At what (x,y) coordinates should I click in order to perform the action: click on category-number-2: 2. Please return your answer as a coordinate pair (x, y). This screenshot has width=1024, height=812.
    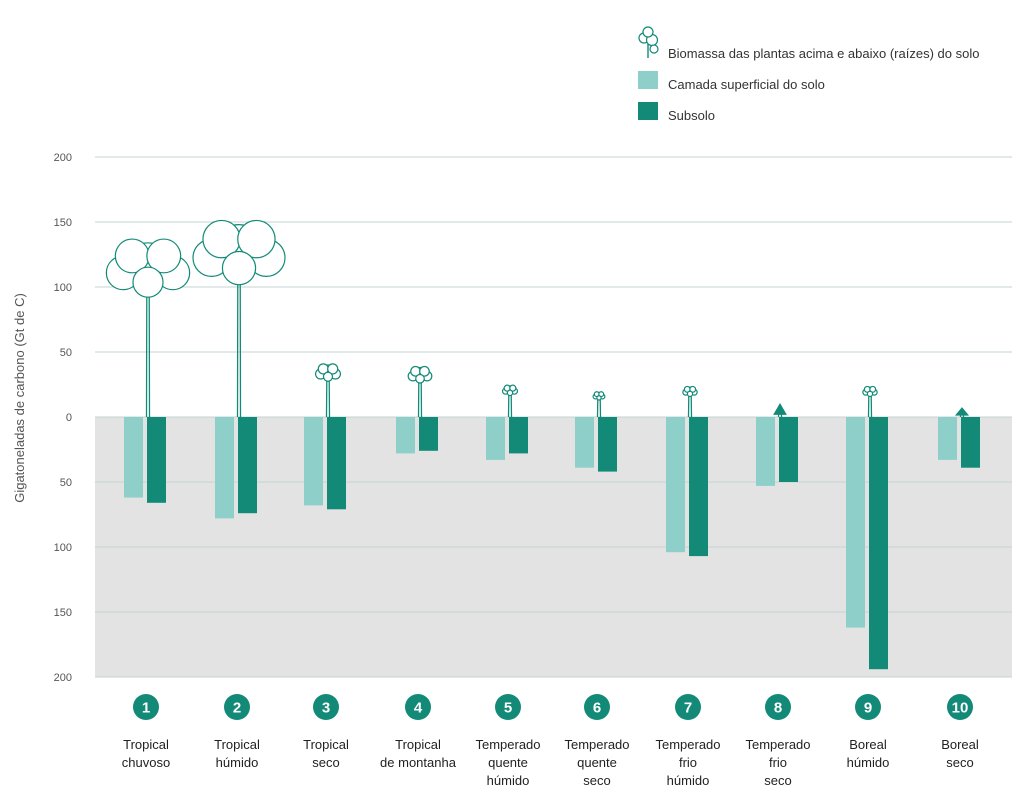
    Looking at the image, I should click on (237, 708).